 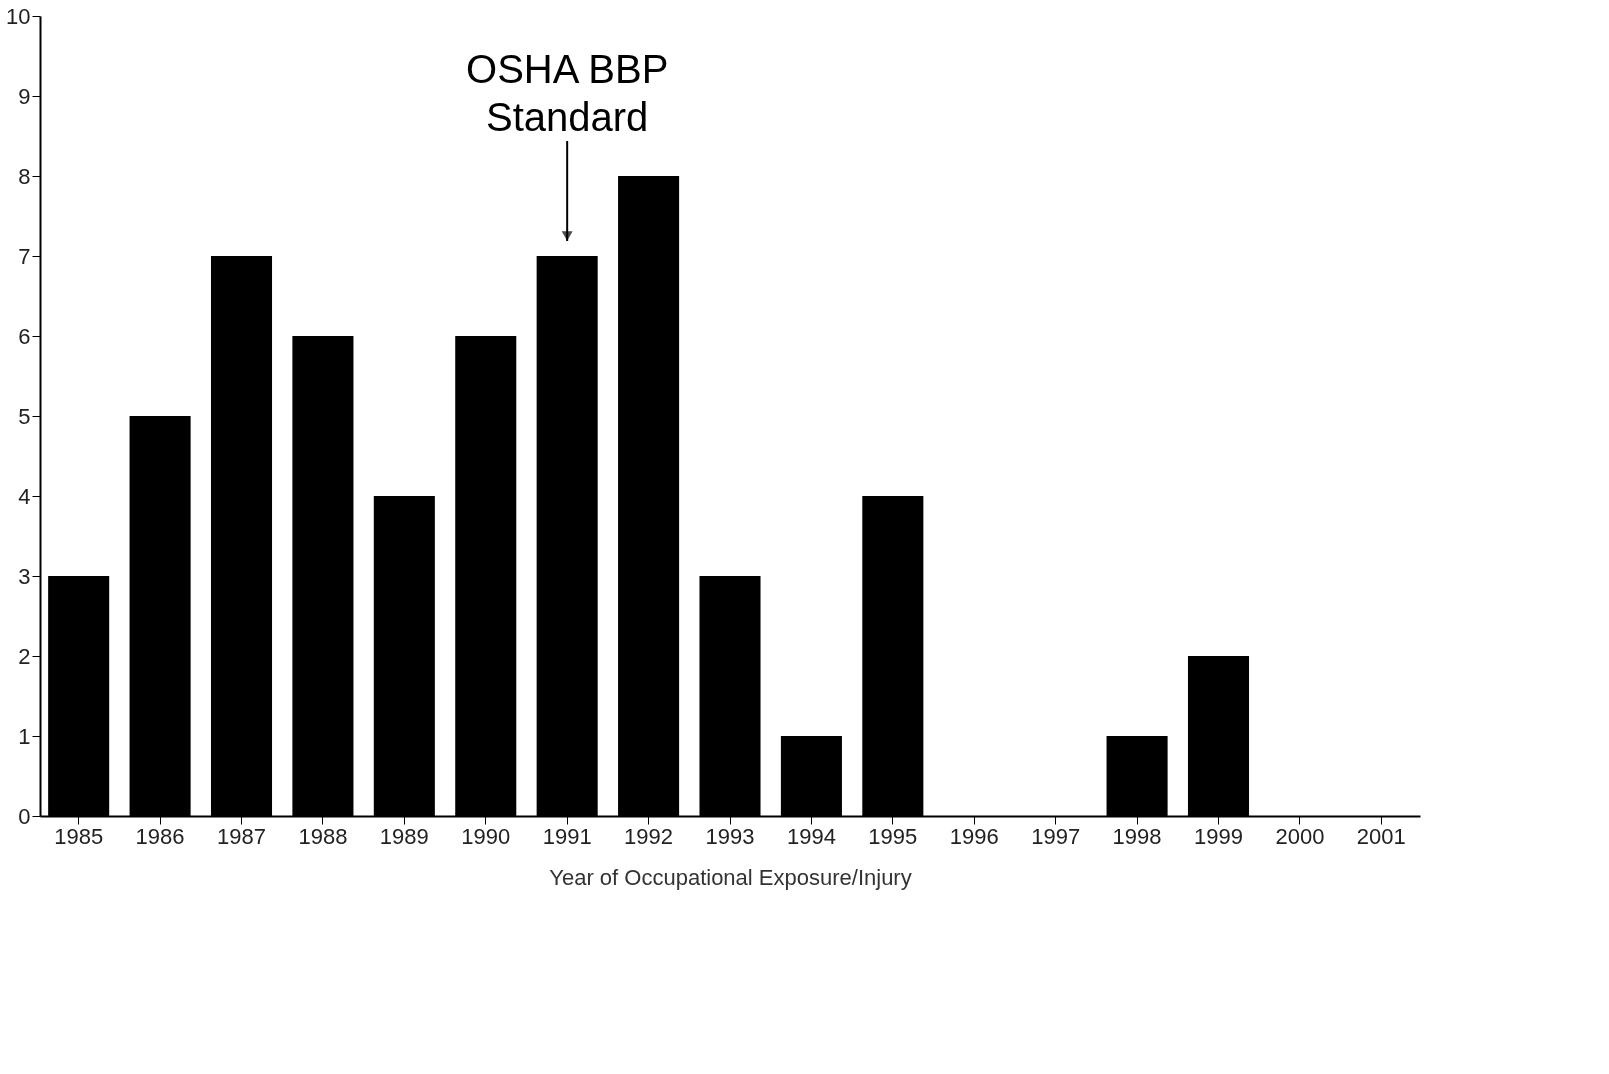 I want to click on y-tick-label: 6, so click(x=24, y=336).